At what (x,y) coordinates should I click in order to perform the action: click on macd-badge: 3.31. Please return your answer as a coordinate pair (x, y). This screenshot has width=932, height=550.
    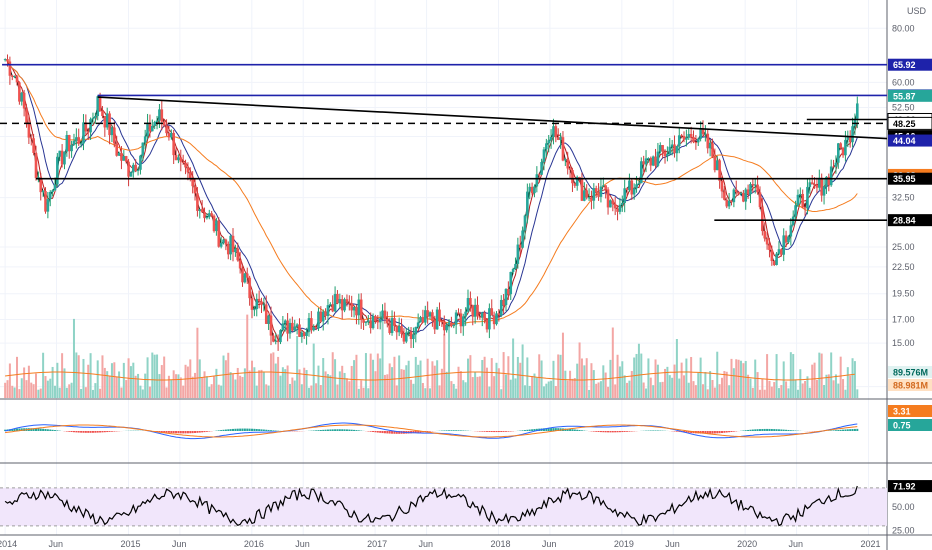
    Looking at the image, I should click on (902, 412).